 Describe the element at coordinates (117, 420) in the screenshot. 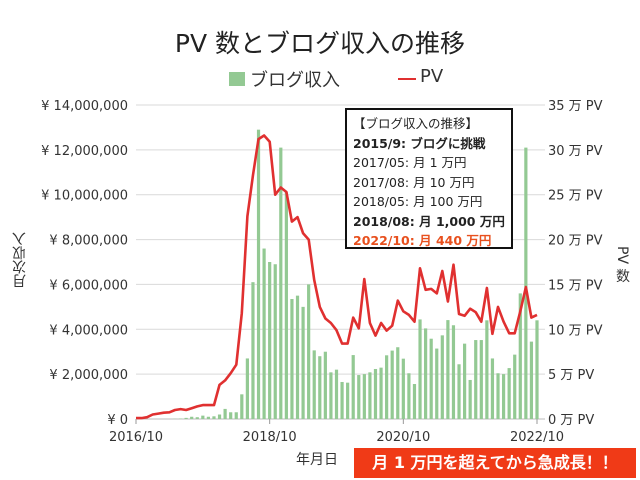

I see `y-left-tick-label: ¥ 0` at that location.